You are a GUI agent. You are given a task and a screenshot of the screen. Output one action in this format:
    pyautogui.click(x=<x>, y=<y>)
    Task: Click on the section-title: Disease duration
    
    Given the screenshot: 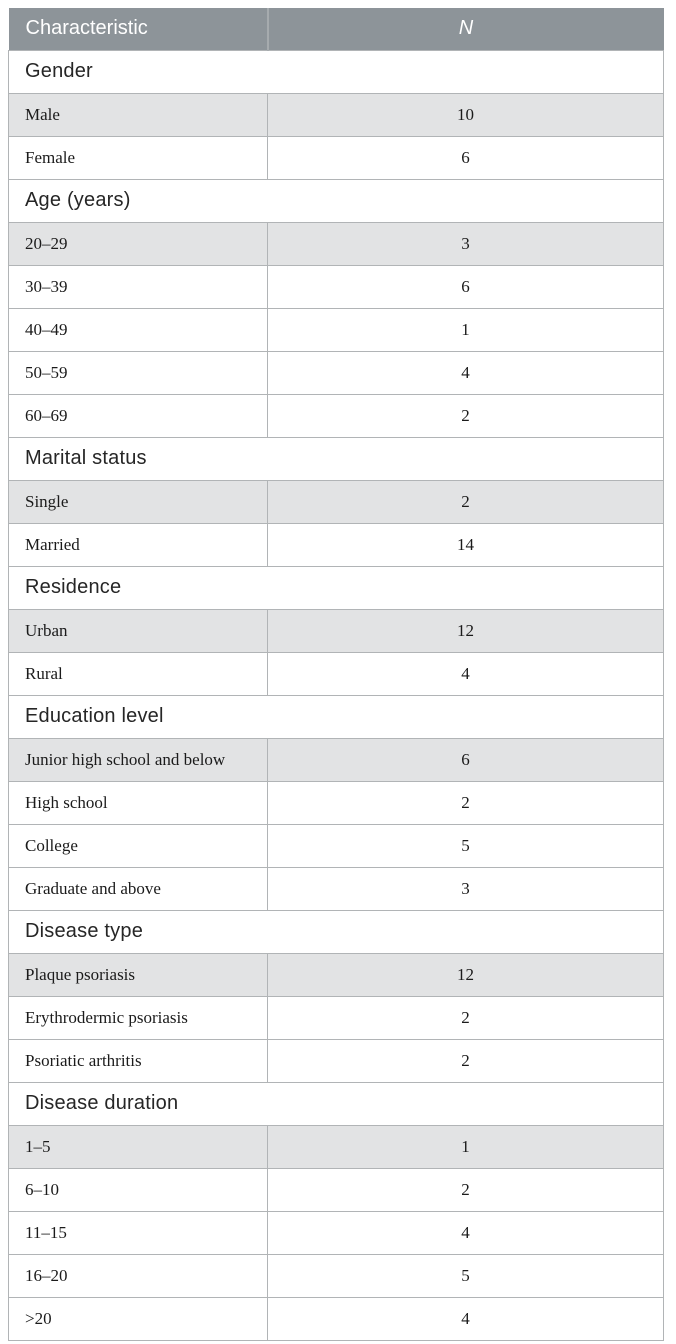 What is the action you would take?
    pyautogui.click(x=336, y=1103)
    